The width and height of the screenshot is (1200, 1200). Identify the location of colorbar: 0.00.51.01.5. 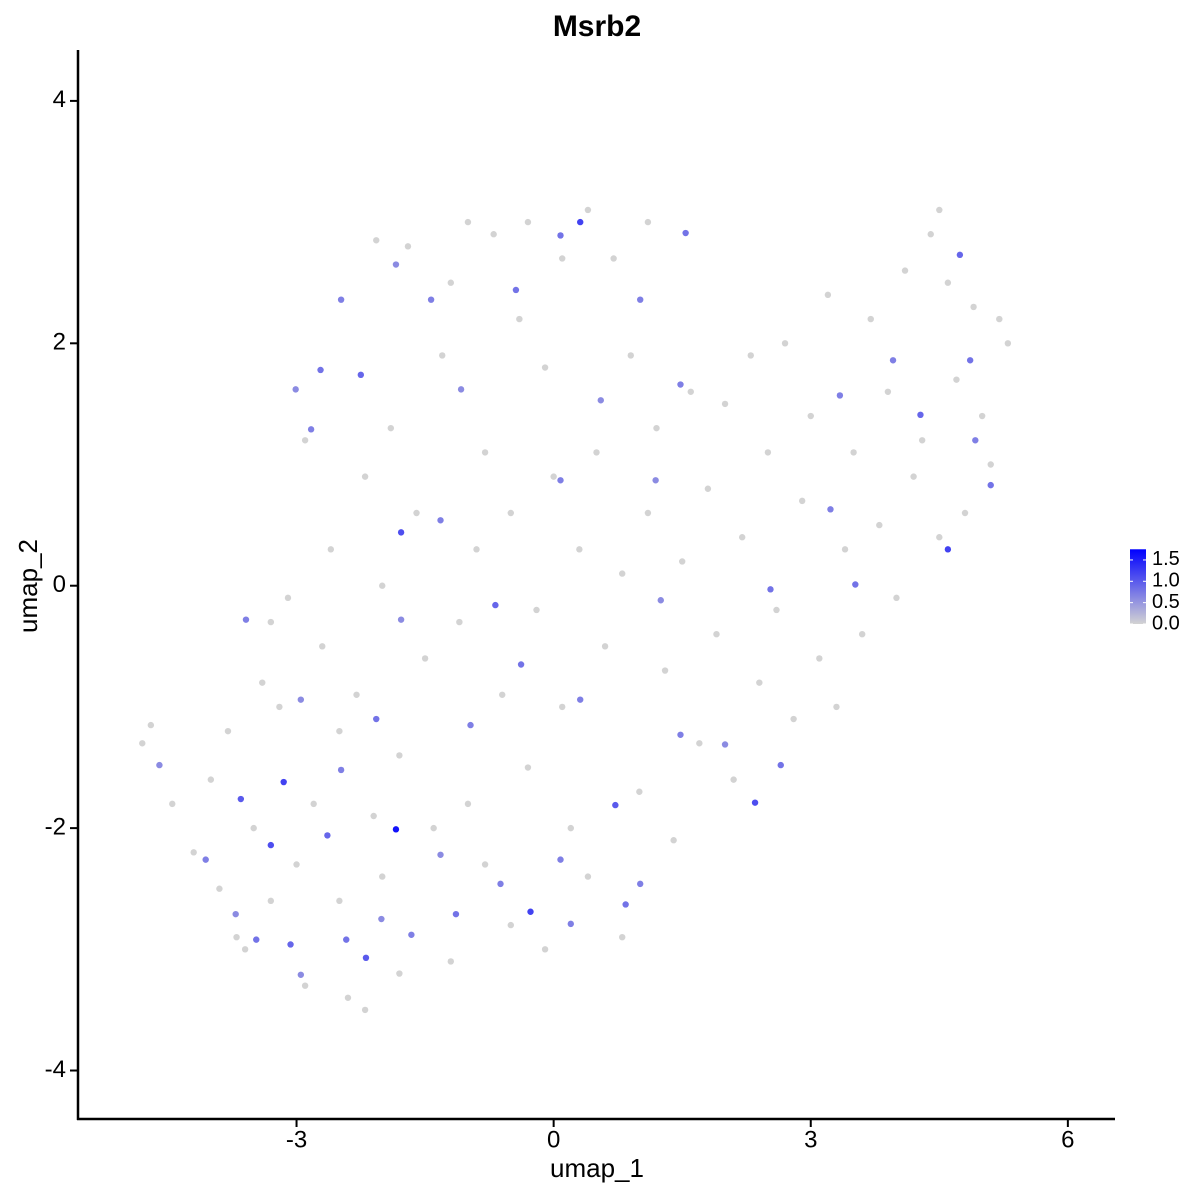
(1155, 591).